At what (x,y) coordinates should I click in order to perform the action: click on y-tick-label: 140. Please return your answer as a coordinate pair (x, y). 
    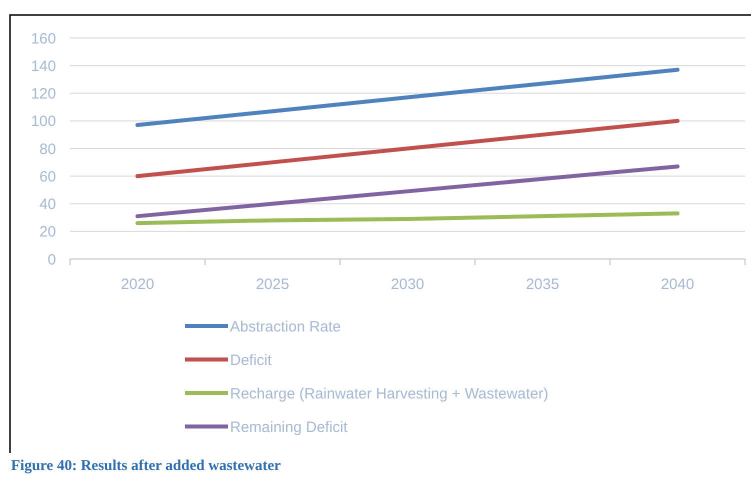
    Looking at the image, I should click on (43, 66).